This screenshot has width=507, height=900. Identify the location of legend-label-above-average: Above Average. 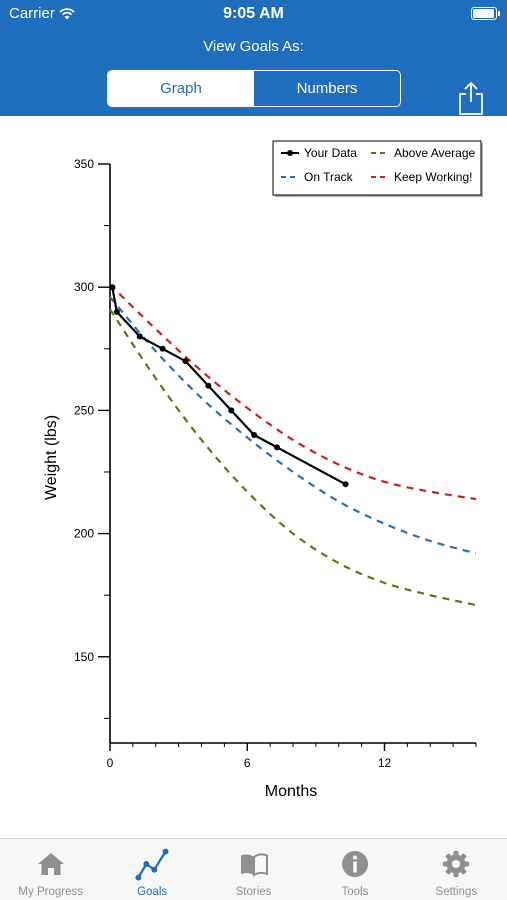
(435, 153).